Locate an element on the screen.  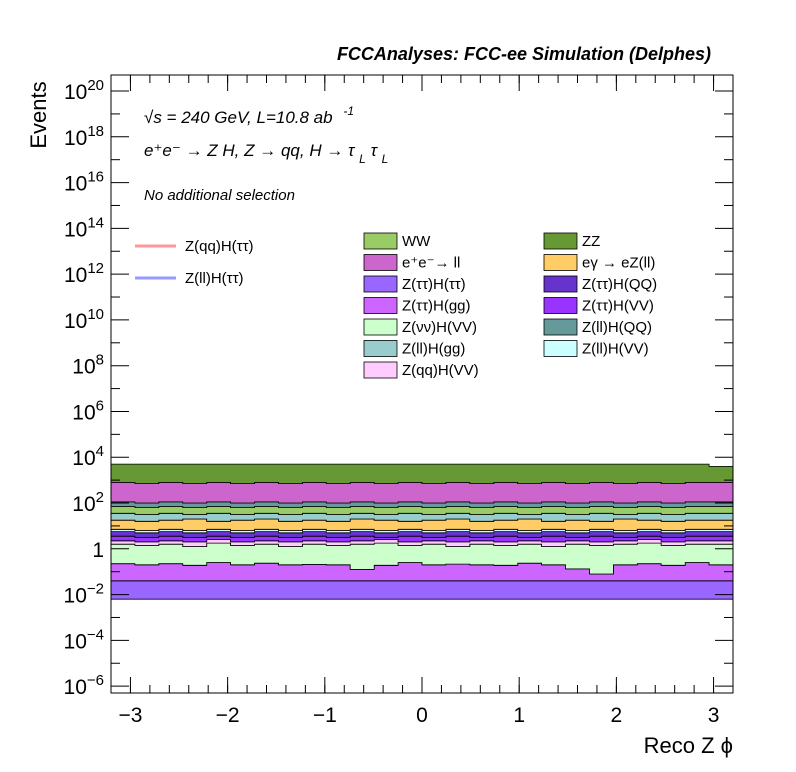
x-tick-label: −2 is located at coordinates (228, 715).